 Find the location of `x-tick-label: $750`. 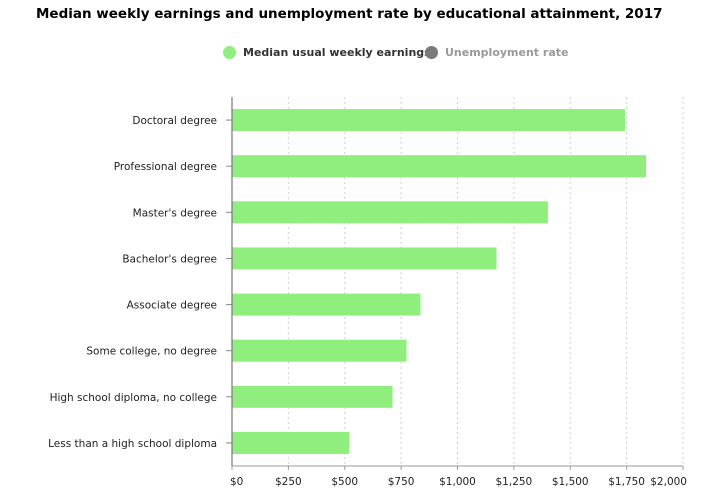

x-tick-label: $750 is located at coordinates (401, 482).